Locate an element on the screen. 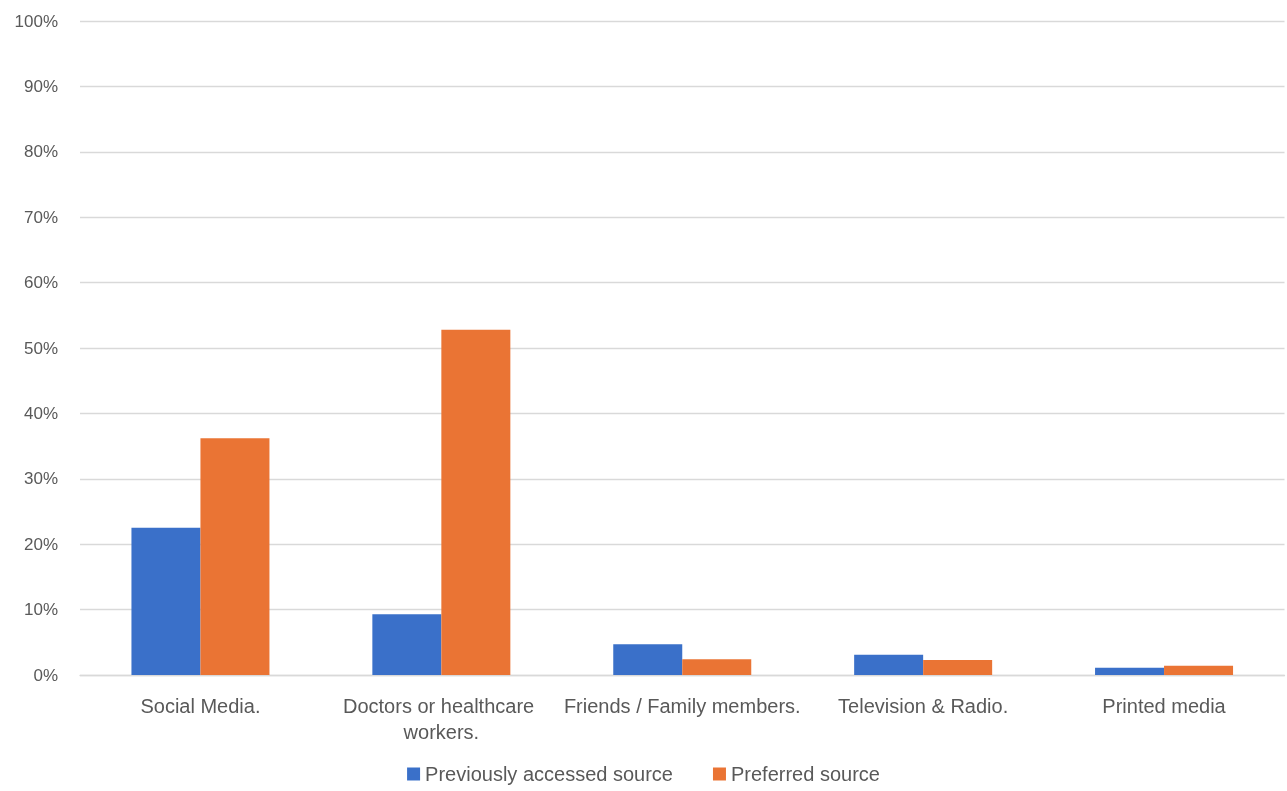 The image size is (1287, 791). y-tick-label: 90% is located at coordinates (40, 86).